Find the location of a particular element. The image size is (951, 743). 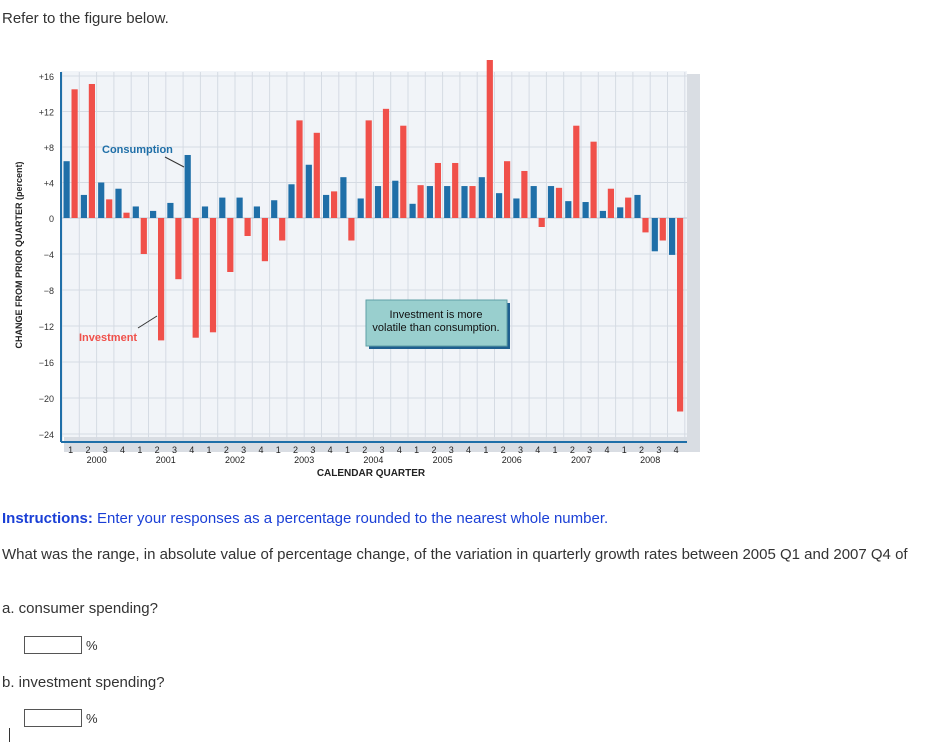

part-a-unit: % is located at coordinates (92, 645).